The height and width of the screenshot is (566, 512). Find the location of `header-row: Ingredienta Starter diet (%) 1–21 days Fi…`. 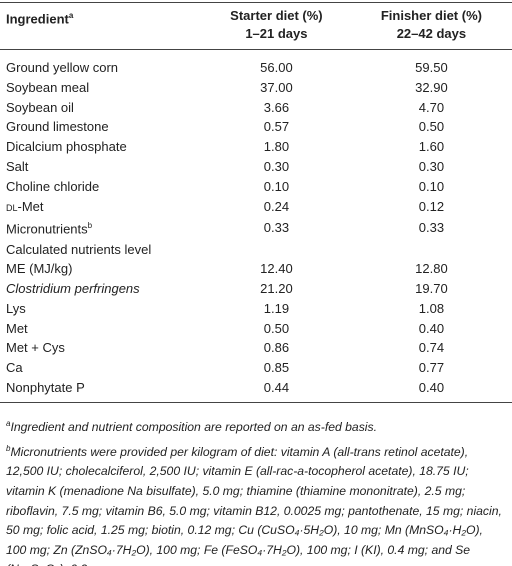

header-row: Ingredienta Starter diet (%) 1–21 days Fi… is located at coordinates (256, 26).